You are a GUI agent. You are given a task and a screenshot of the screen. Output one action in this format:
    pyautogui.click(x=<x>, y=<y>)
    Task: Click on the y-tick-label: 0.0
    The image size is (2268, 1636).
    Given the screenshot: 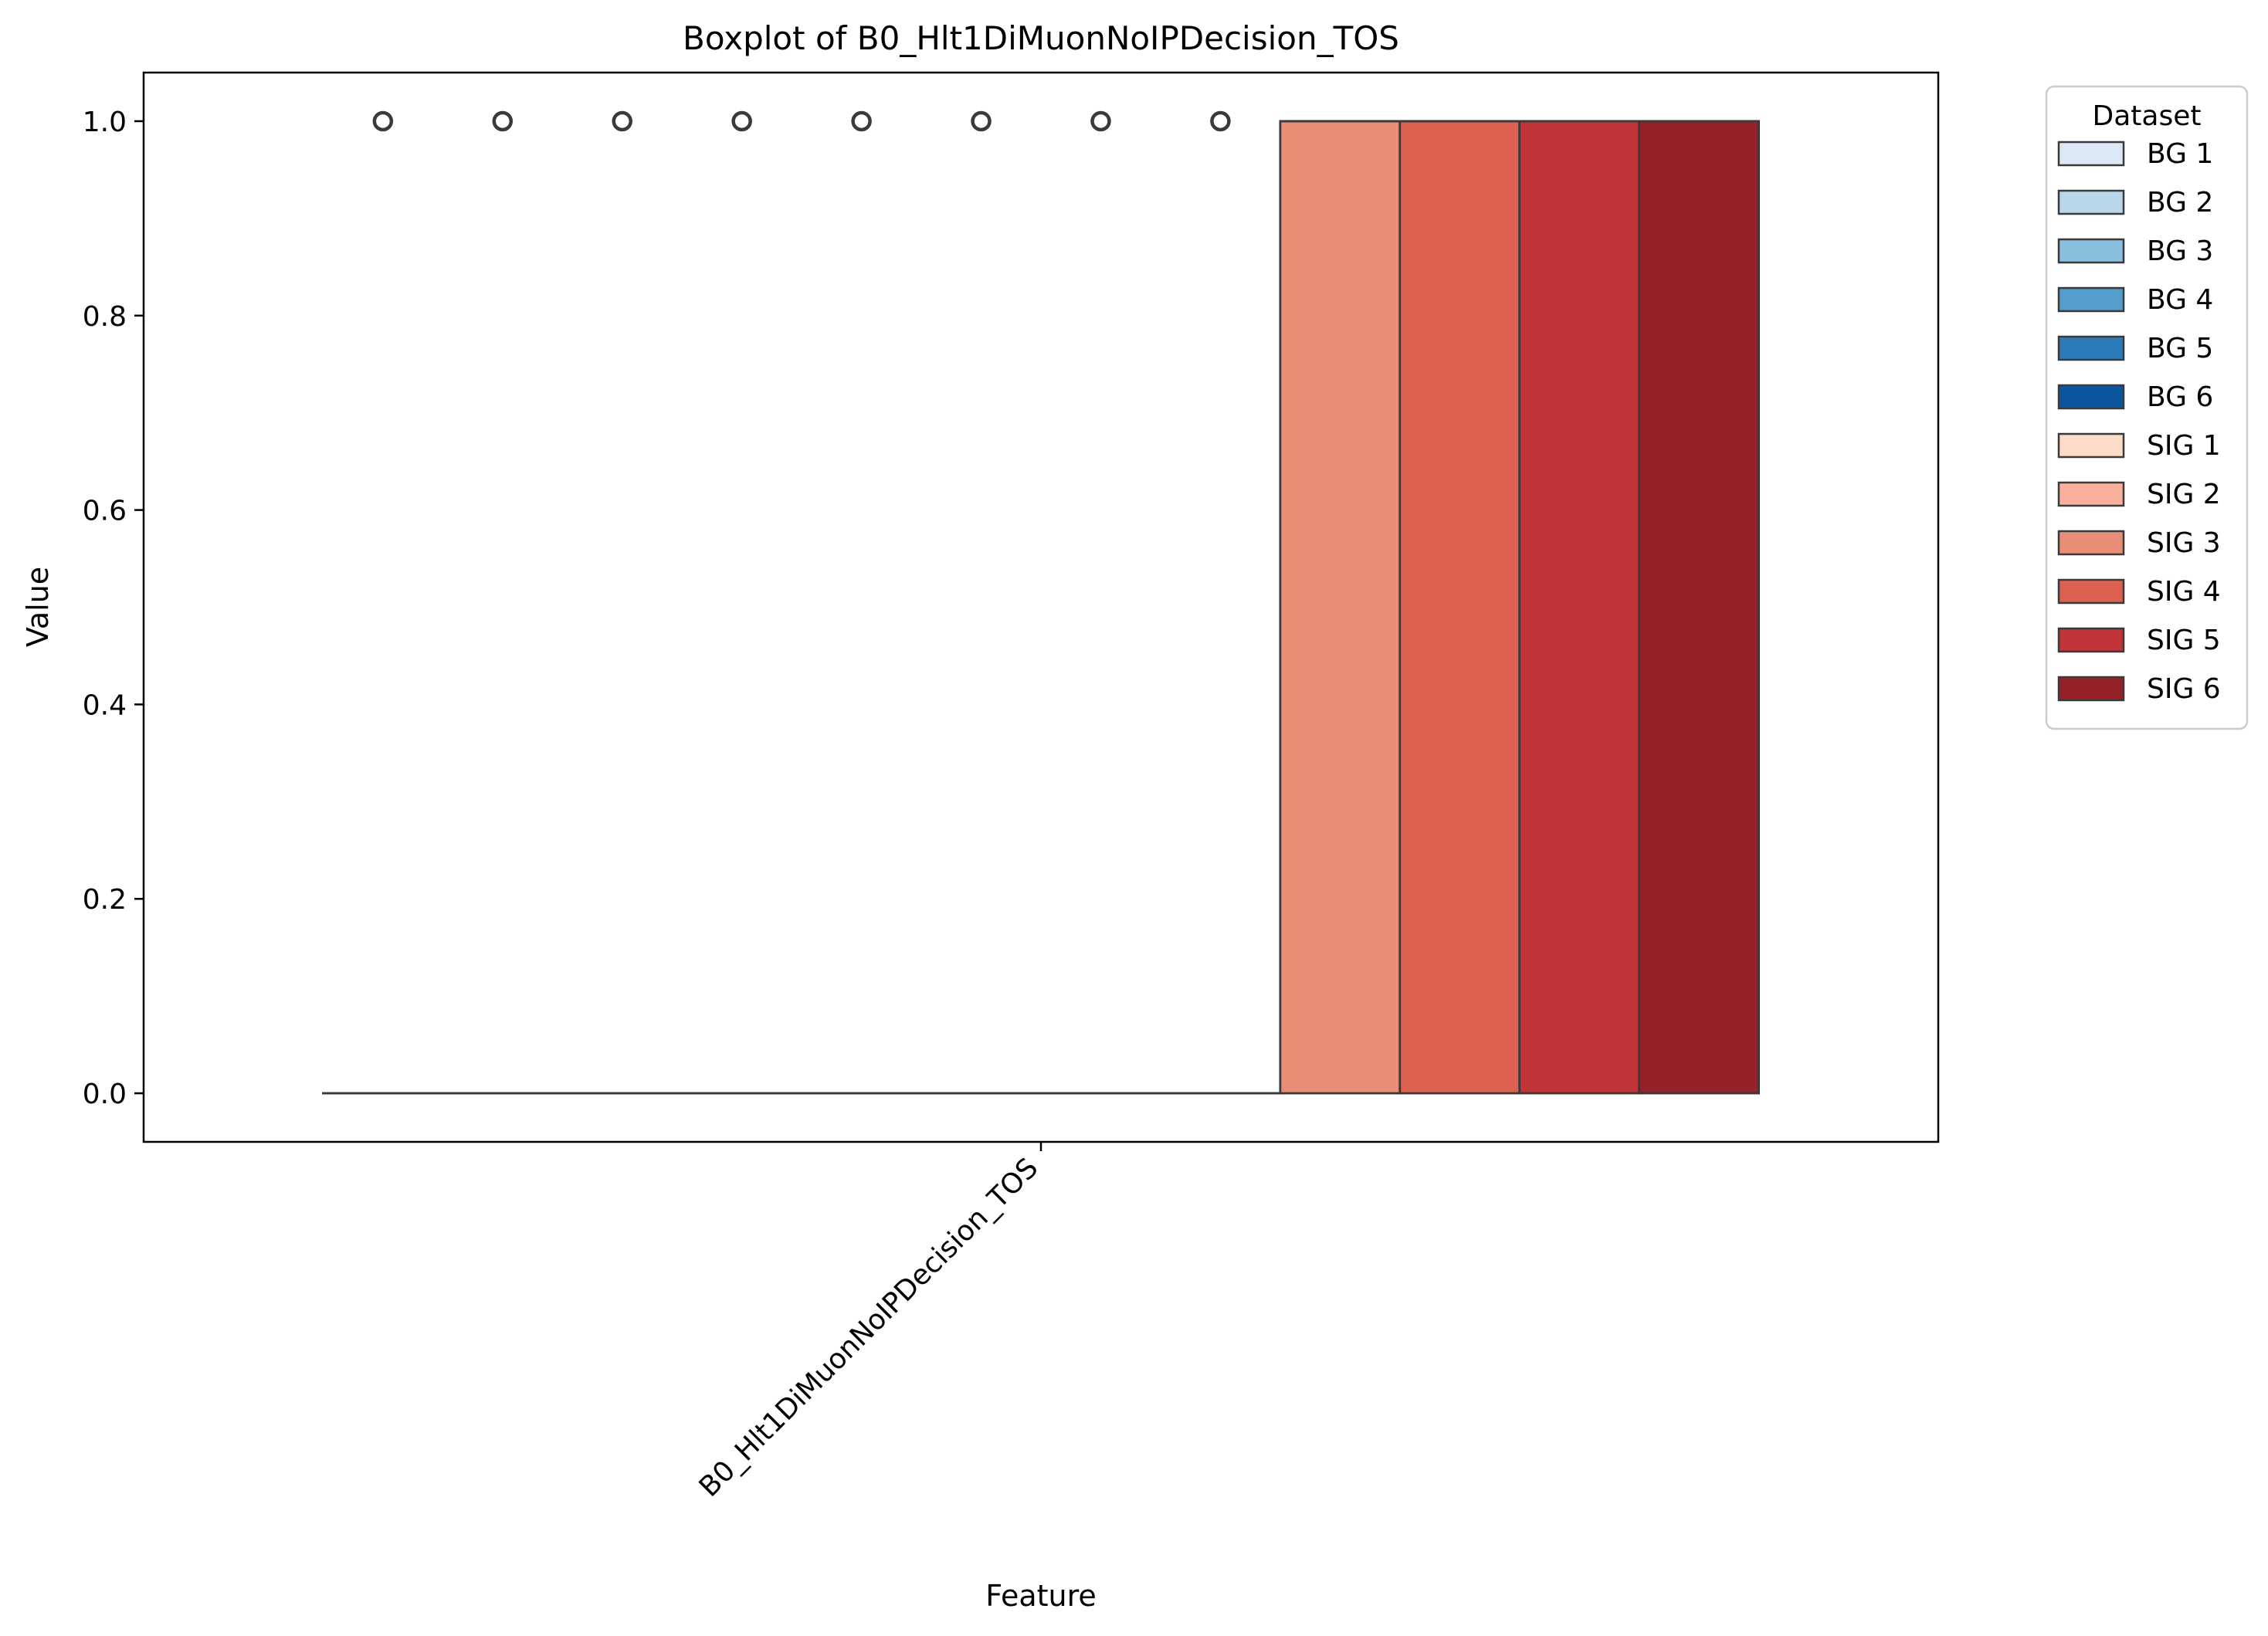 What is the action you would take?
    pyautogui.click(x=105, y=1094)
    